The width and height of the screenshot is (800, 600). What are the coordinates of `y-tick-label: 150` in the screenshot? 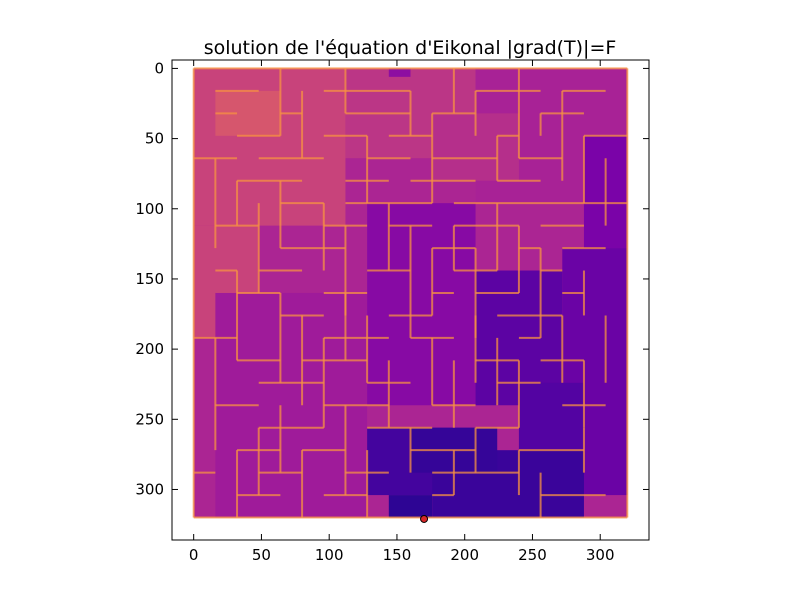 It's located at (149, 279).